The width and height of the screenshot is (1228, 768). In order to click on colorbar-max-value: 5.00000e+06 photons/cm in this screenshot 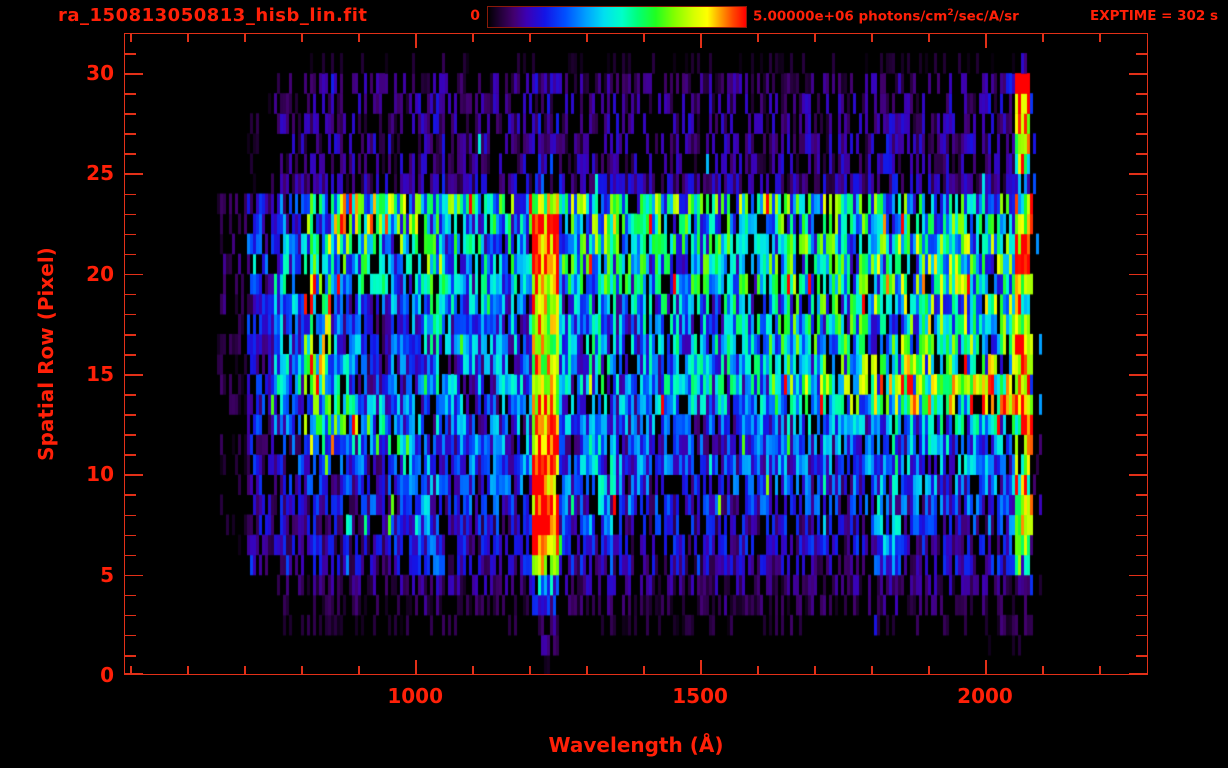, I will do `click(850, 16)`.